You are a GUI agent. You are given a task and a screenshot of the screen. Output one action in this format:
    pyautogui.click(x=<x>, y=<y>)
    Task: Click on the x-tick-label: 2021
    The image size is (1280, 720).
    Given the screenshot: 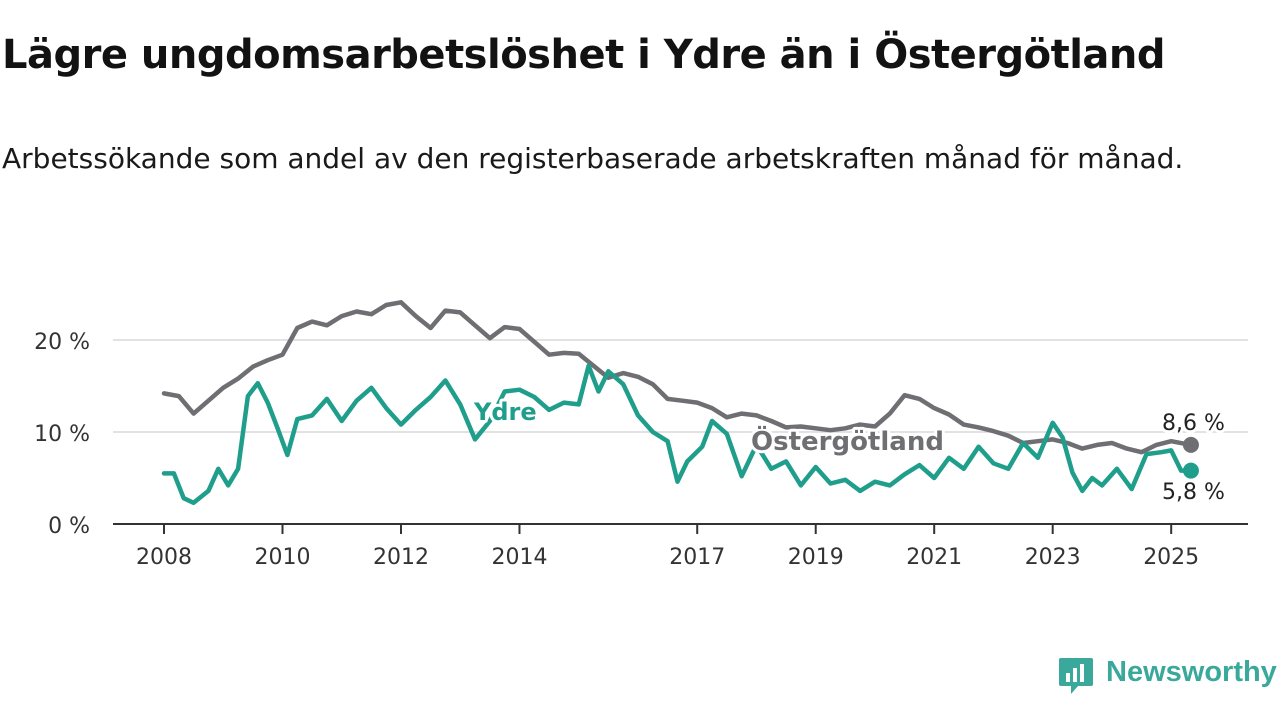 What is the action you would take?
    pyautogui.click(x=934, y=557)
    